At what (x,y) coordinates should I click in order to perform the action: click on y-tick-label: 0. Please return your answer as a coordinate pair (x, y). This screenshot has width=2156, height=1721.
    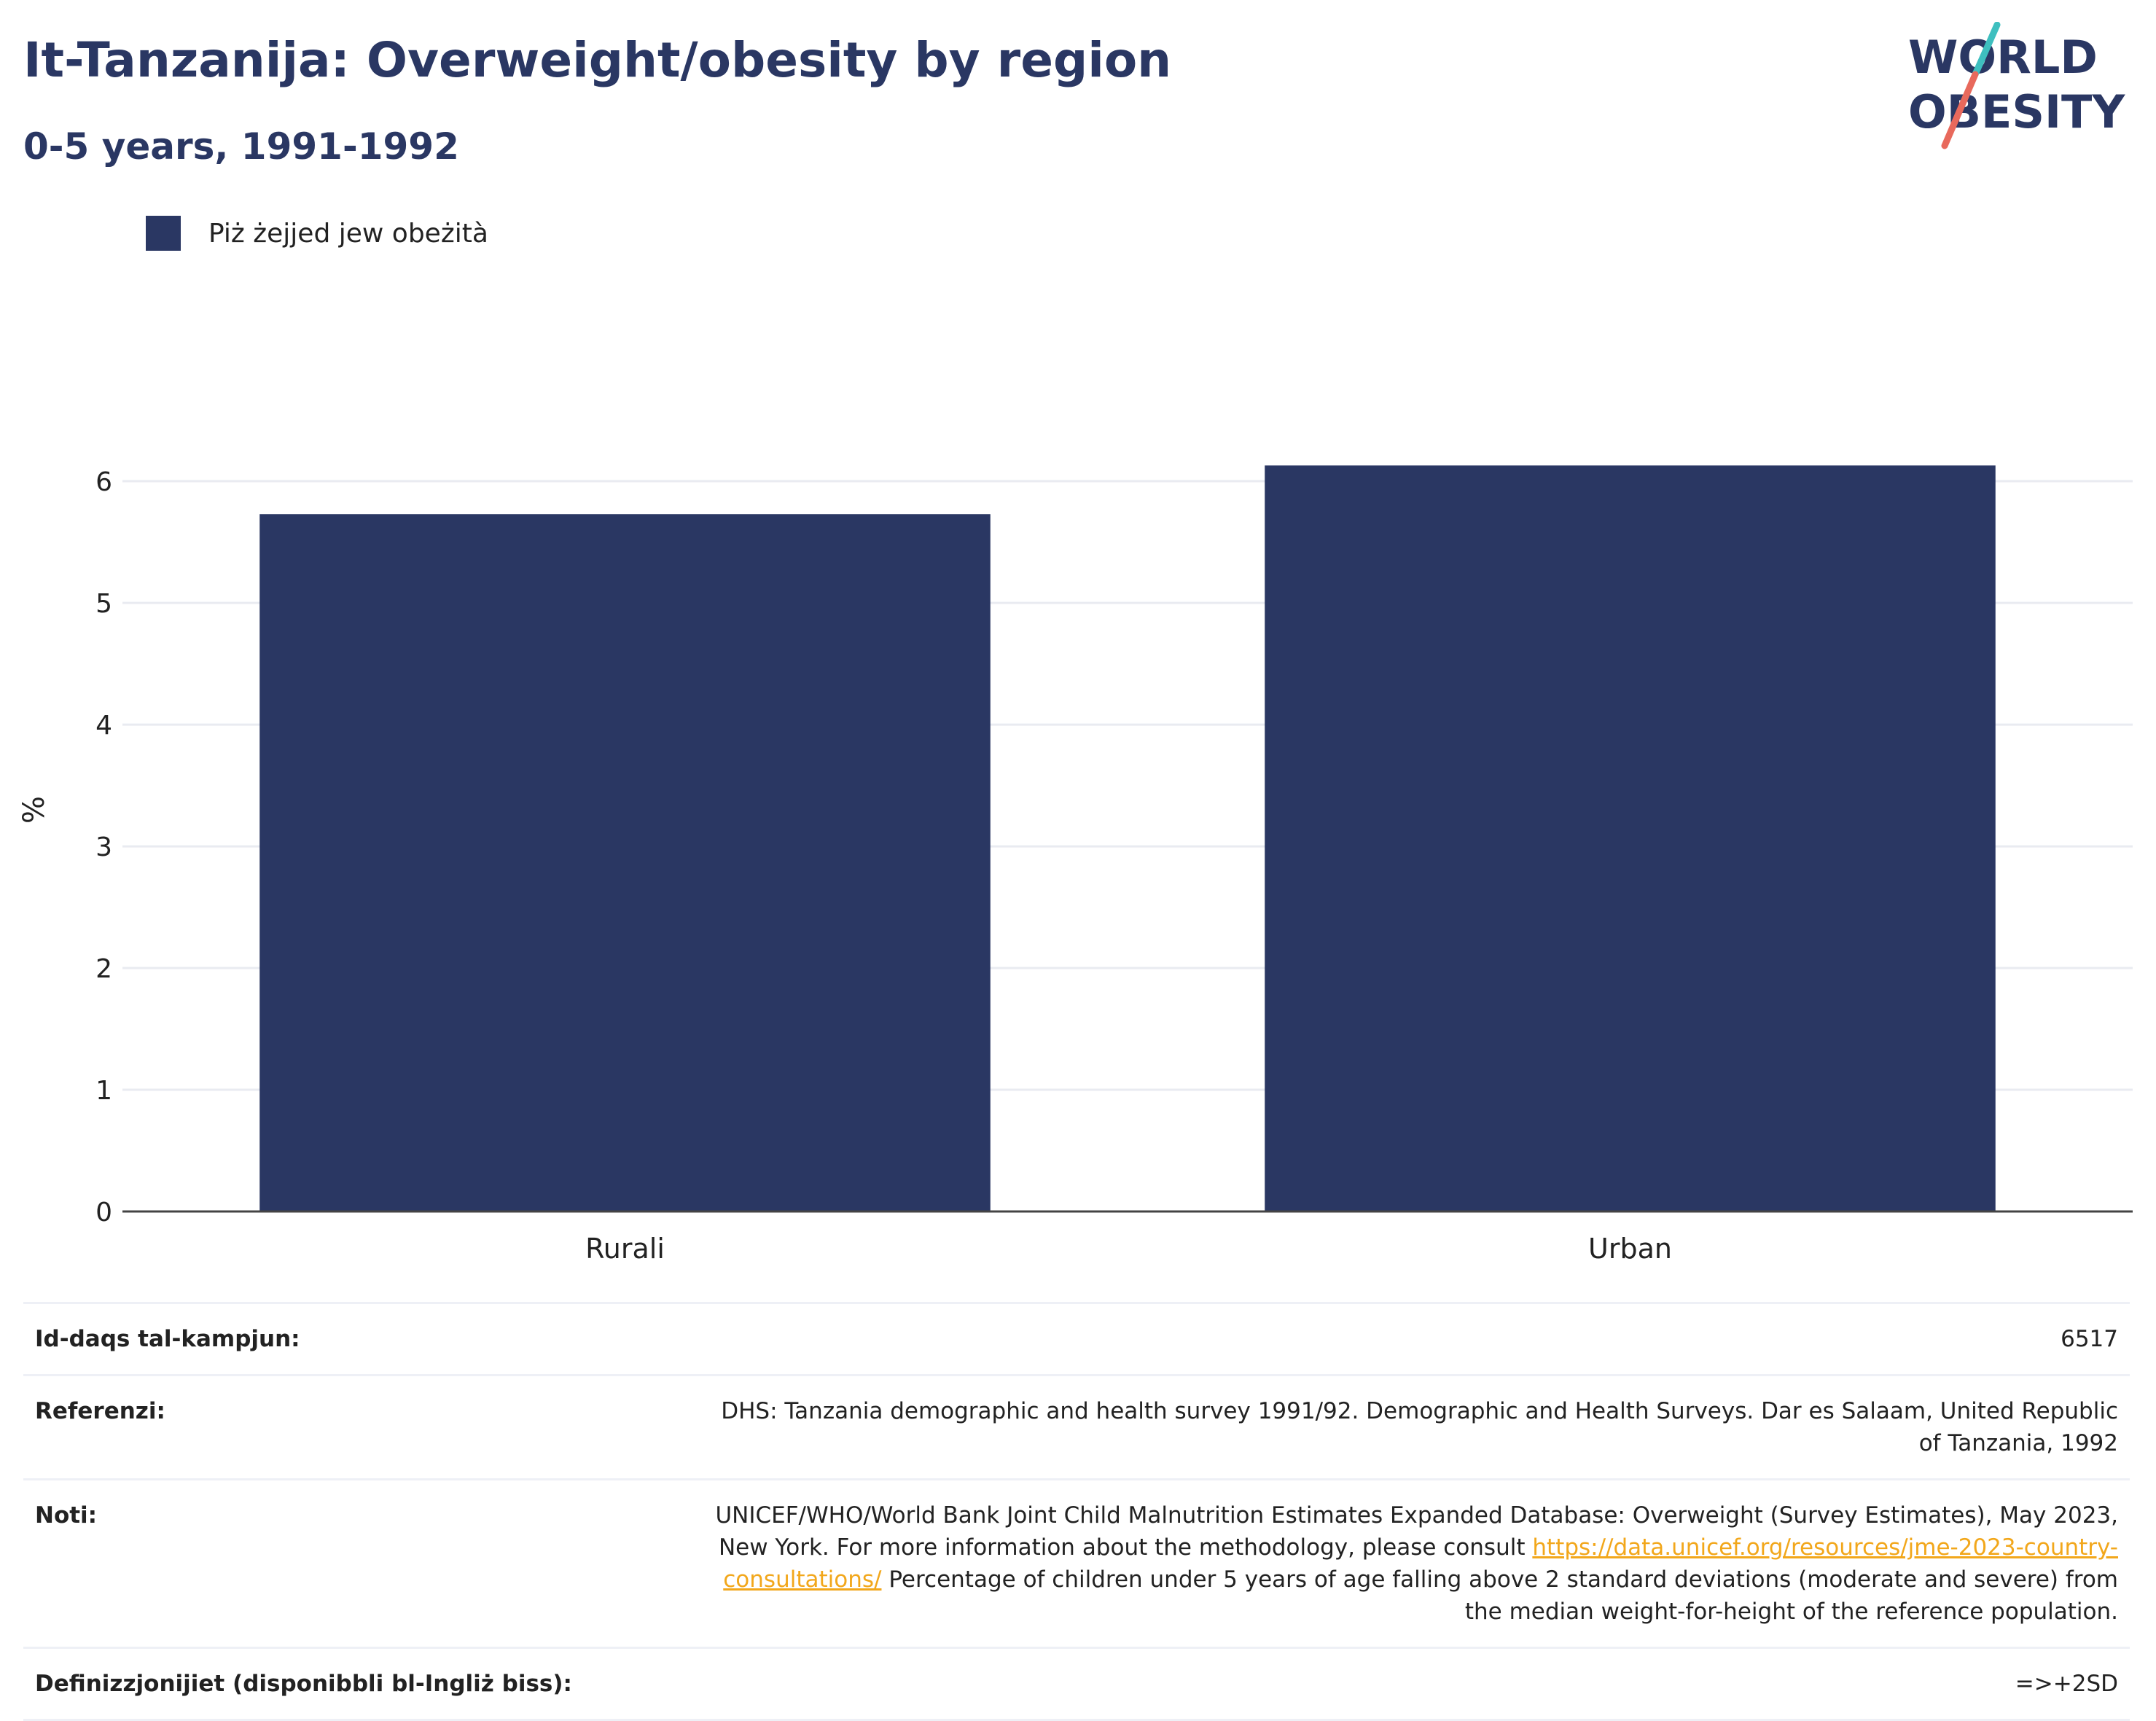
    Looking at the image, I should click on (103, 1213).